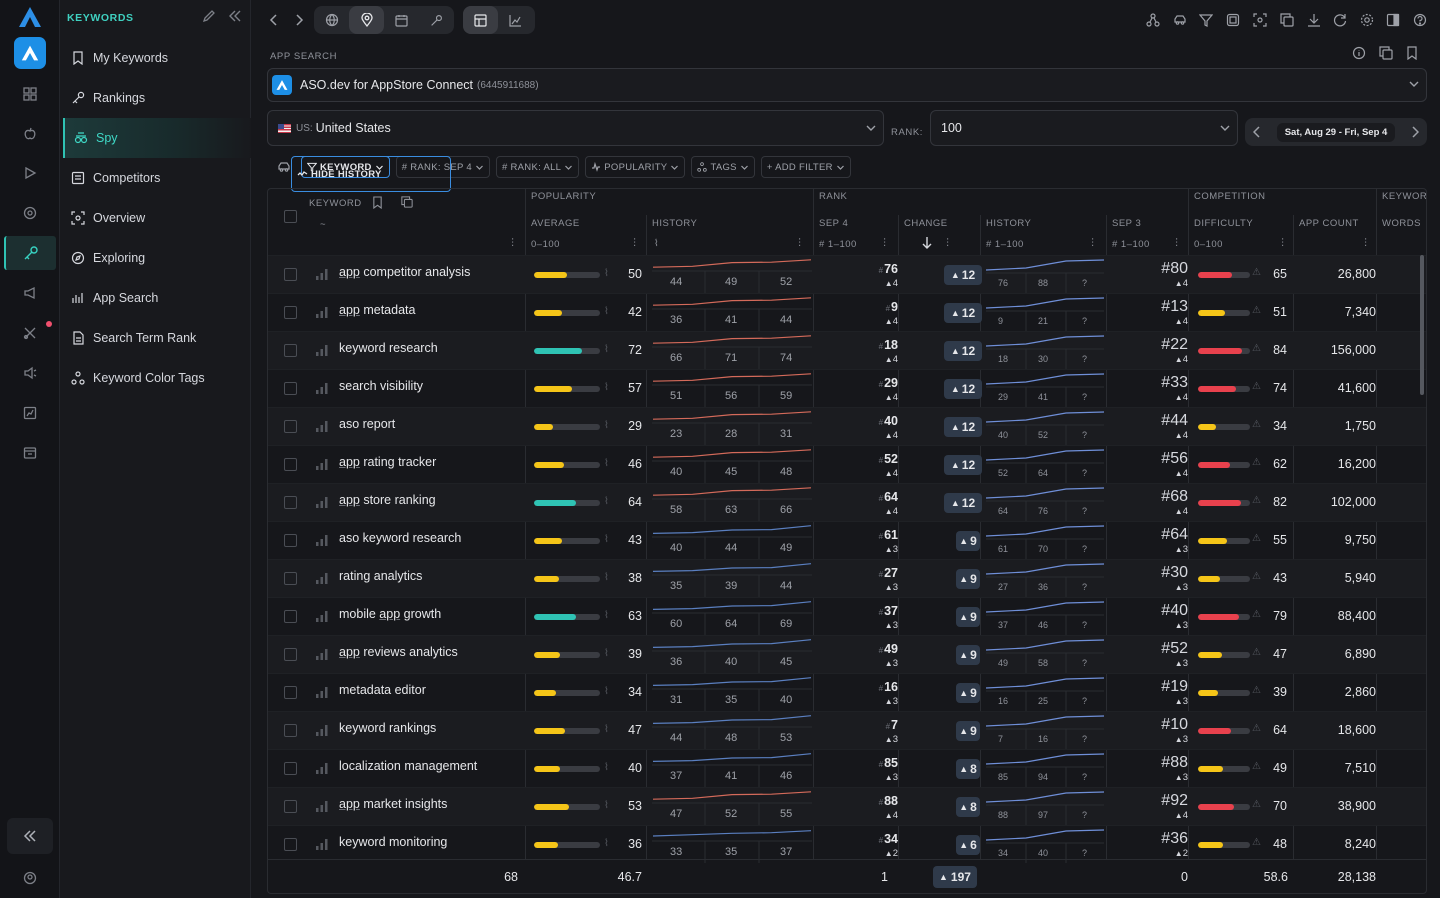 This screenshot has width=1440, height=898. What do you see at coordinates (401, 20) in the screenshot?
I see `calendar-icon` at bounding box center [401, 20].